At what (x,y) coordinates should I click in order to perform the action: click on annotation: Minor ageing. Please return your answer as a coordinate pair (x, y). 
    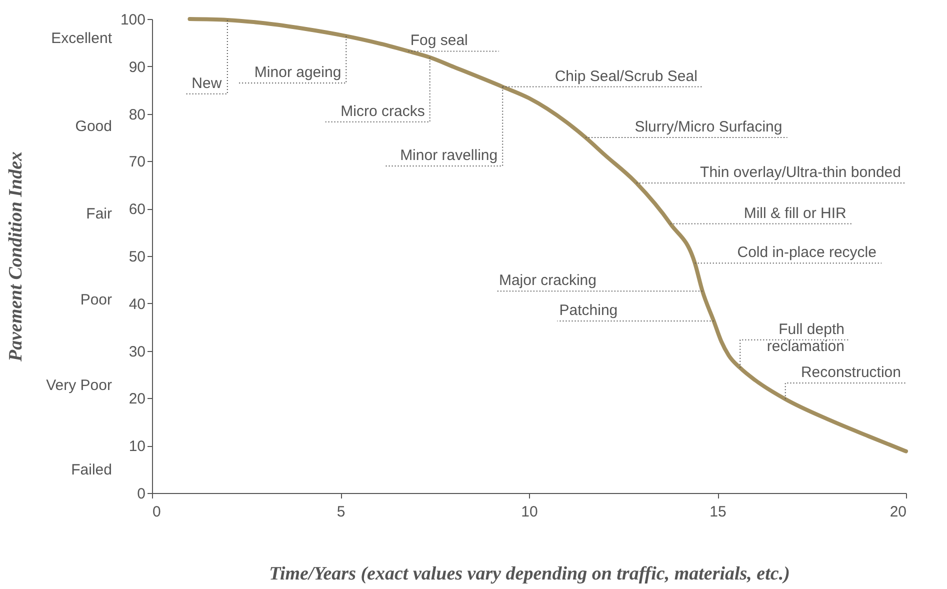
    Looking at the image, I should click on (298, 72).